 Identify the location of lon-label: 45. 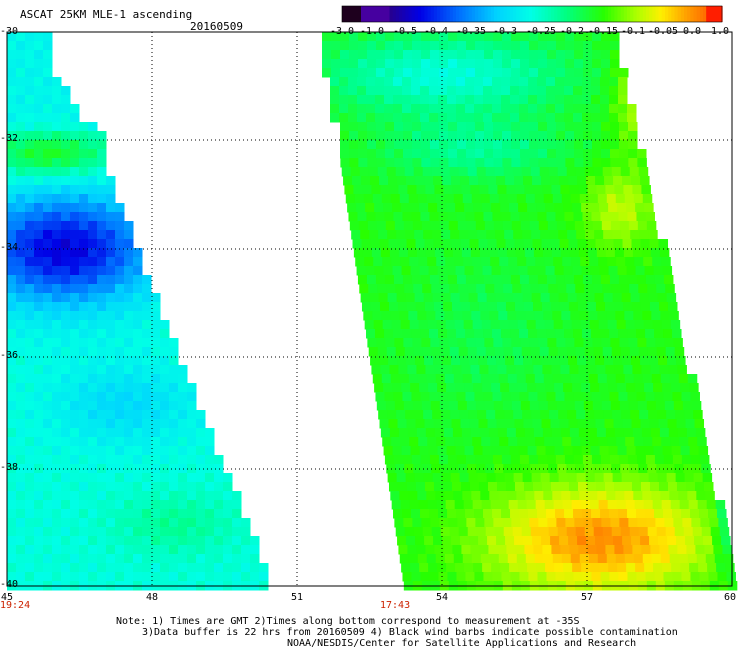
(7, 597).